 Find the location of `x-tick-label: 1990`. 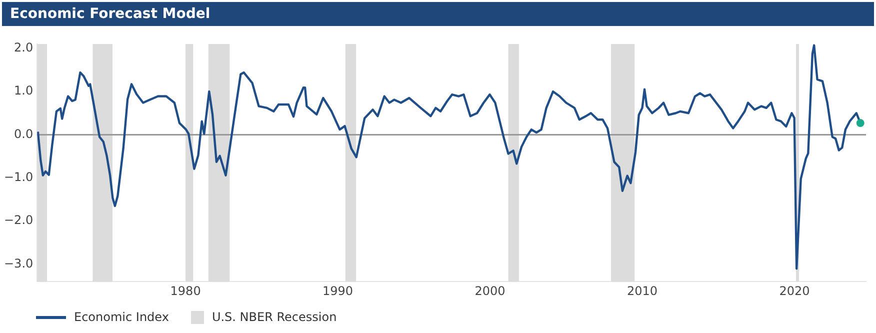

x-tick-label: 1990 is located at coordinates (338, 291).